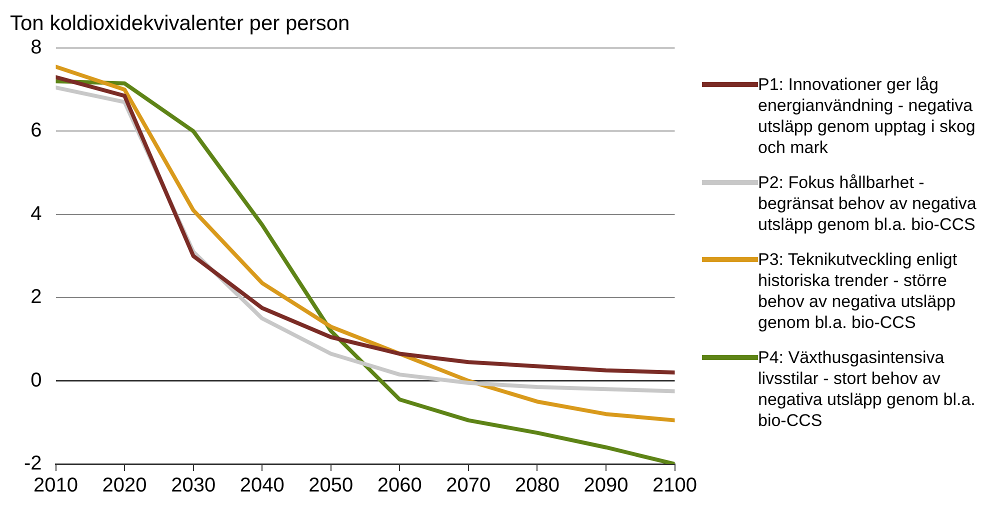 The height and width of the screenshot is (505, 998). Describe the element at coordinates (858, 291) in the screenshot. I see `legend-label: P3: Teknikutveckling enligt historiska trender - större behov av negativa utsläpp genom bl.a. bio-CCS` at that location.